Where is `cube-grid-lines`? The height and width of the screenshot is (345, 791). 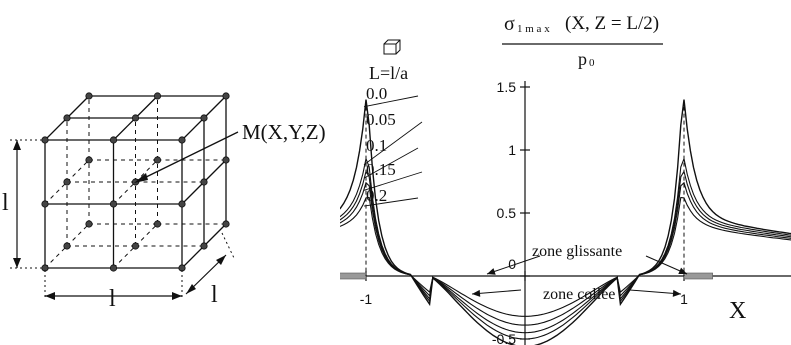
cube-grid-lines is located at coordinates (135, 182).